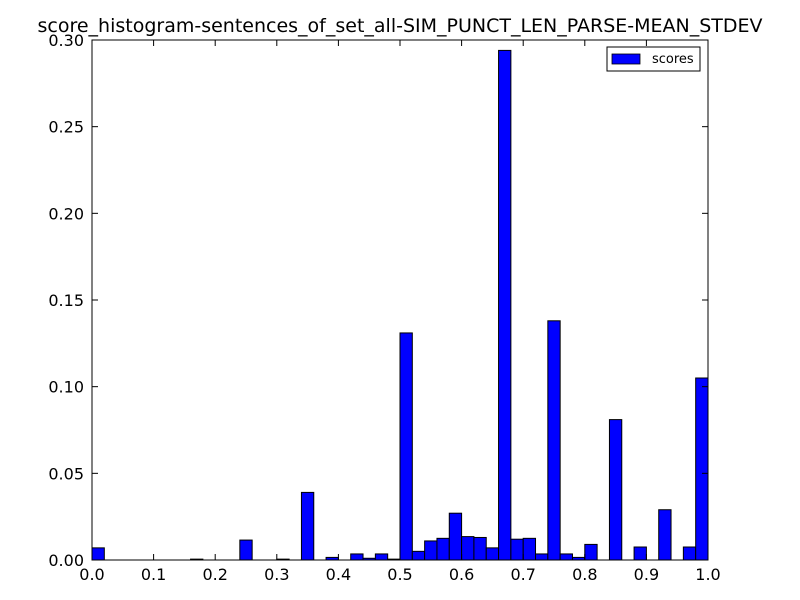 This screenshot has width=800, height=600. I want to click on legend-swatch, so click(626, 59).